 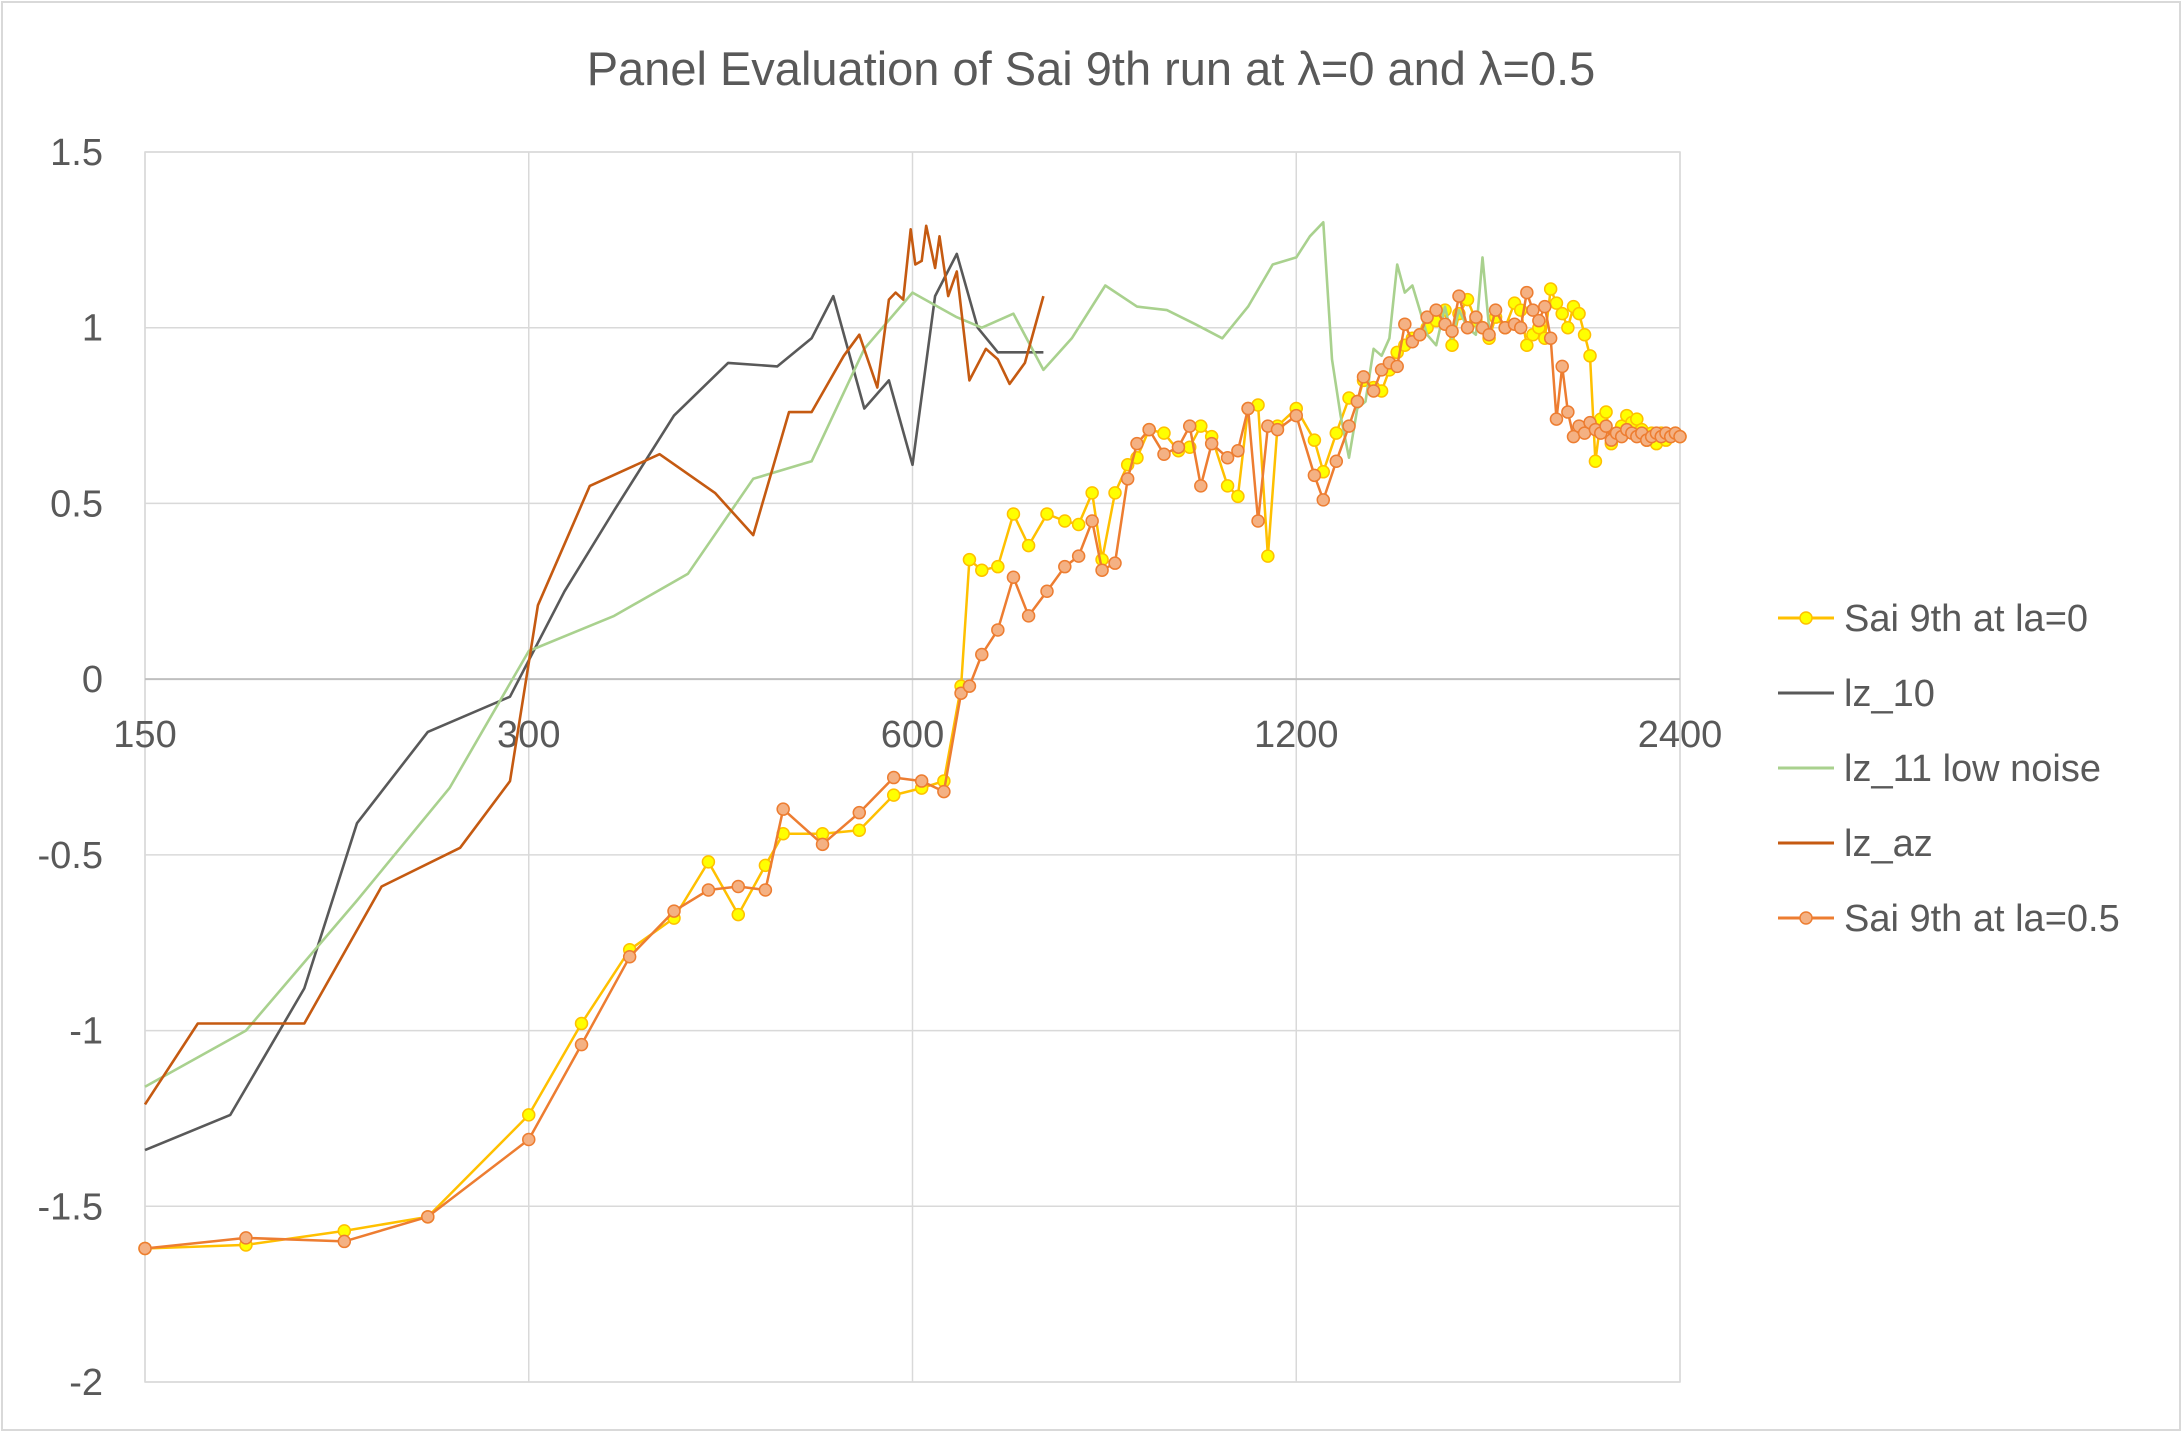 What do you see at coordinates (70, 1207) in the screenshot?
I see `y-tick-label: -1.5` at bounding box center [70, 1207].